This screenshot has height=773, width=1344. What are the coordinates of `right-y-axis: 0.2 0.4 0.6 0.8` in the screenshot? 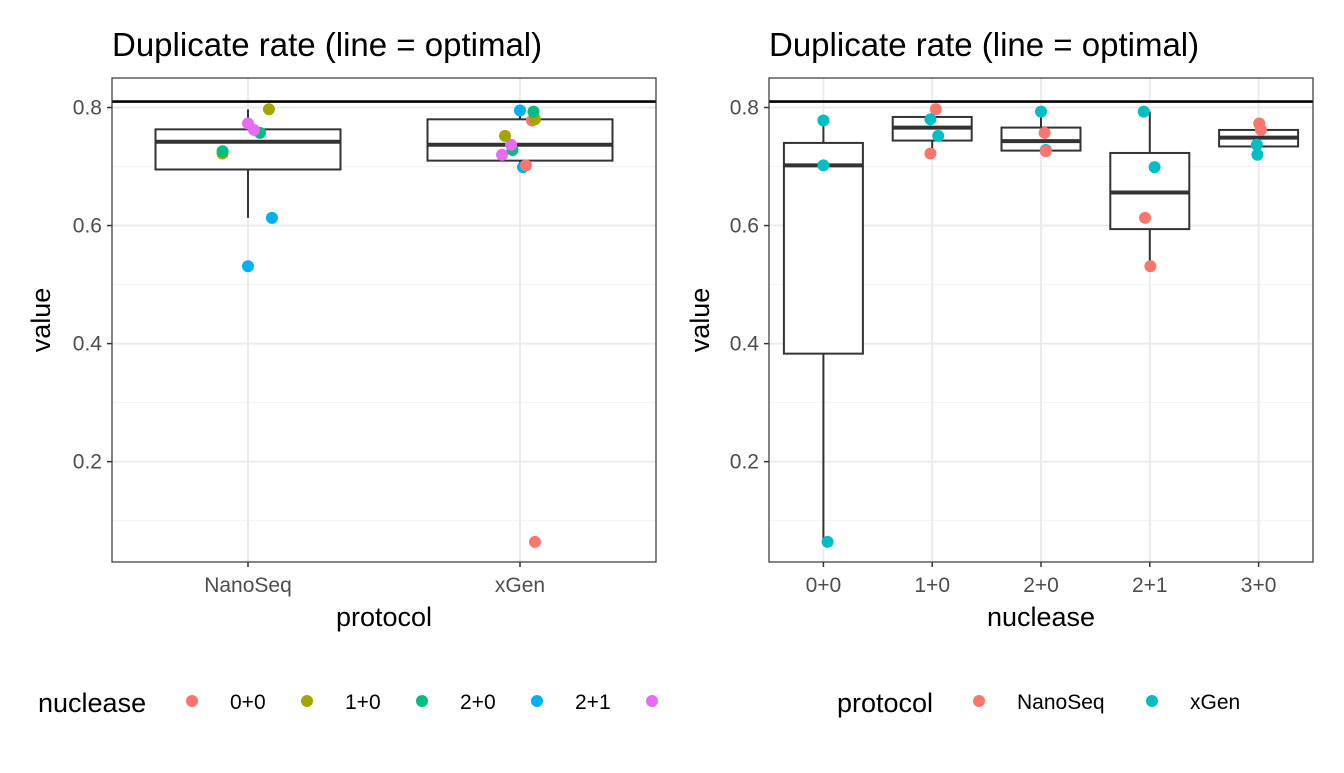 It's located at (749, 285).